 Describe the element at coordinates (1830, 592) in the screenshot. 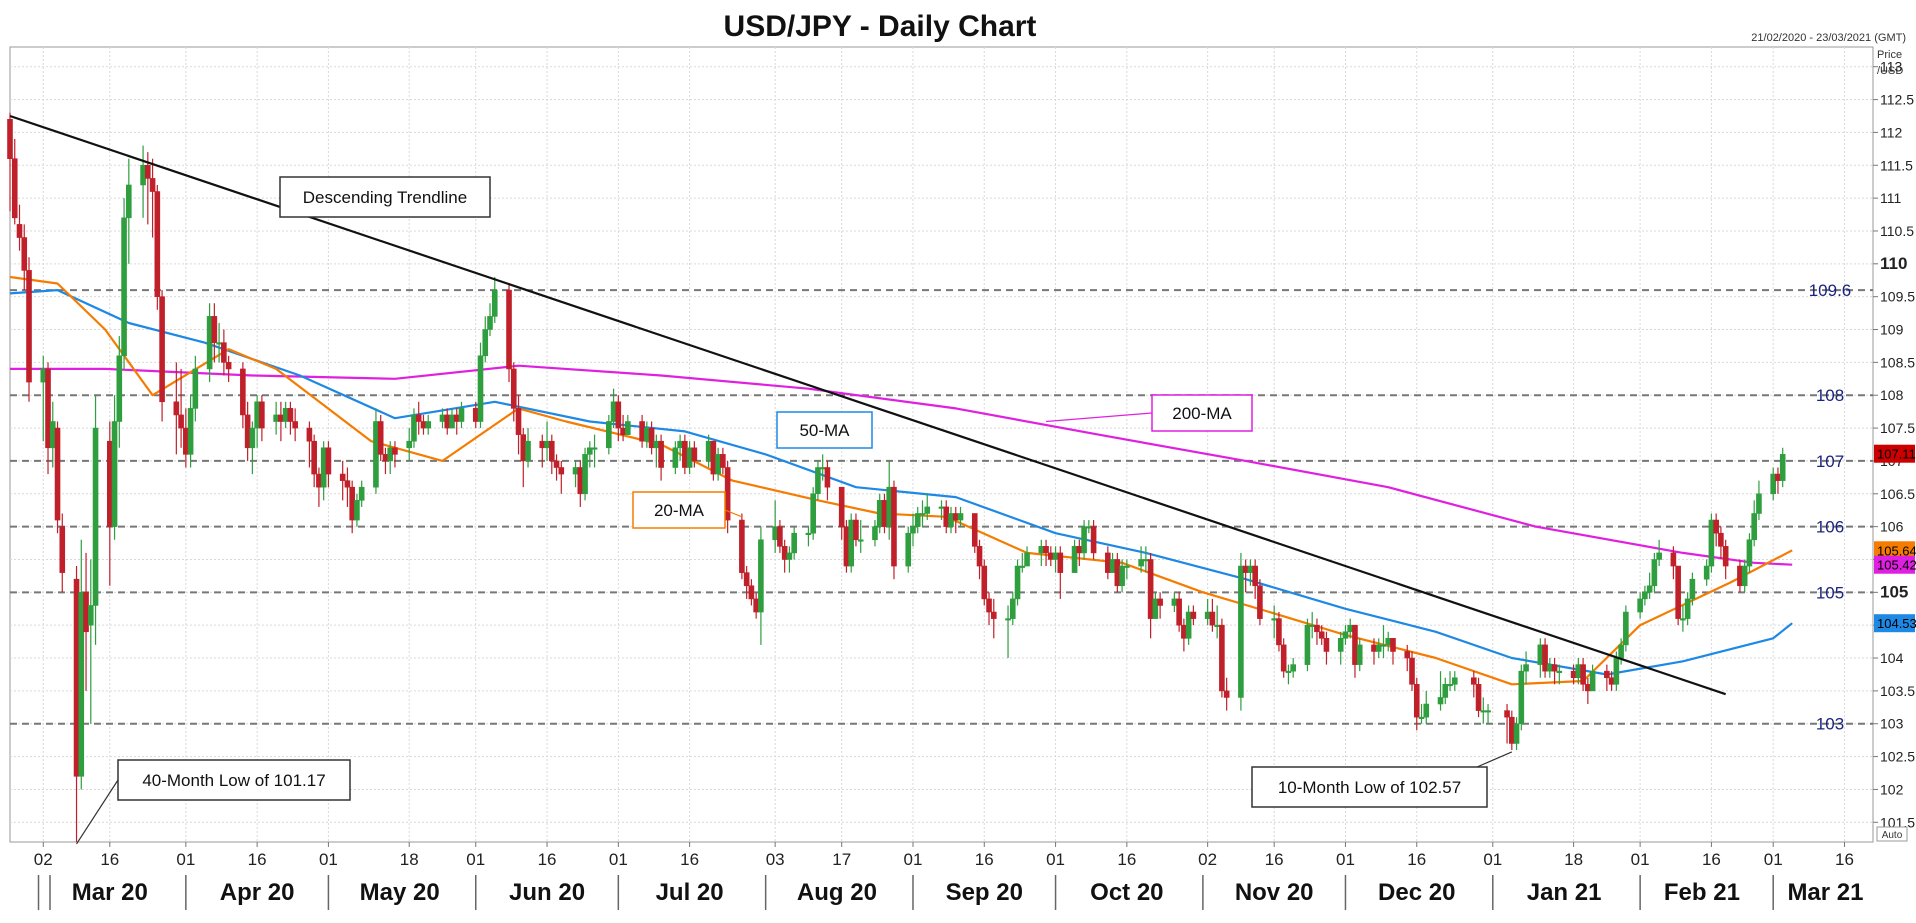

I see `level-label: 105` at that location.